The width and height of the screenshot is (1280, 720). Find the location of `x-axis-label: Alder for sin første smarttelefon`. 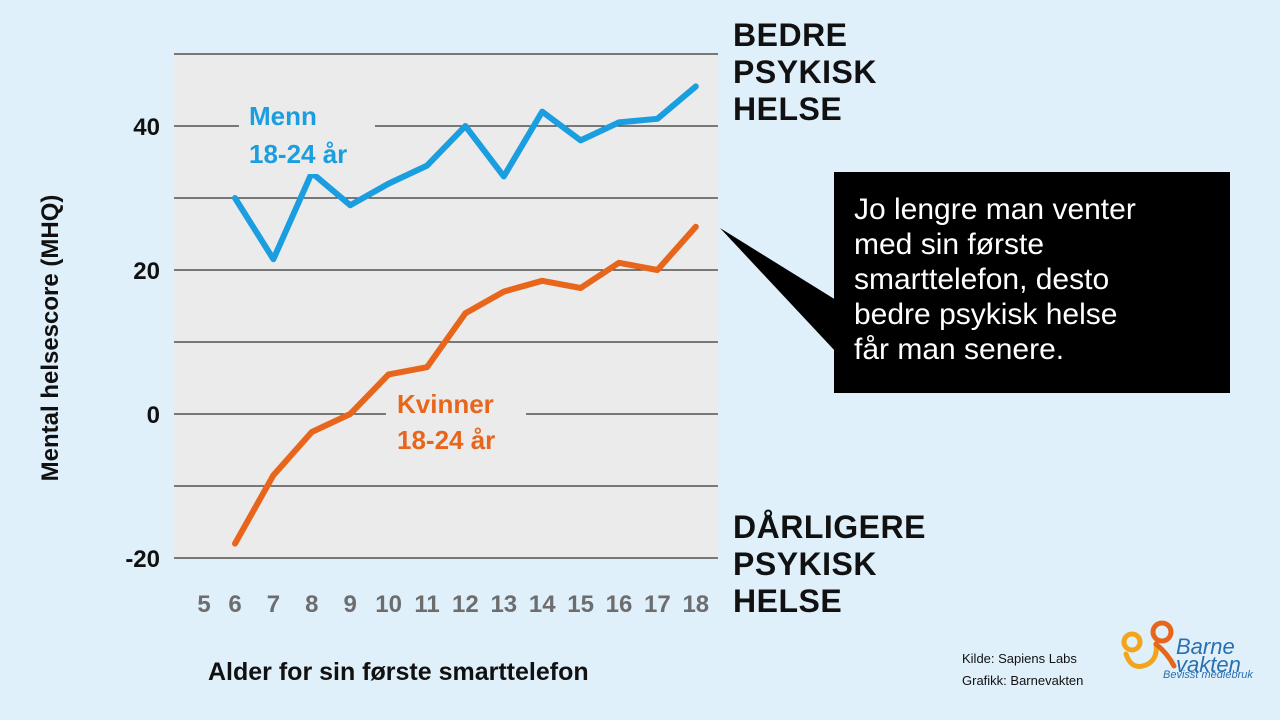

x-axis-label: Alder for sin første smarttelefon is located at coordinates (398, 672).